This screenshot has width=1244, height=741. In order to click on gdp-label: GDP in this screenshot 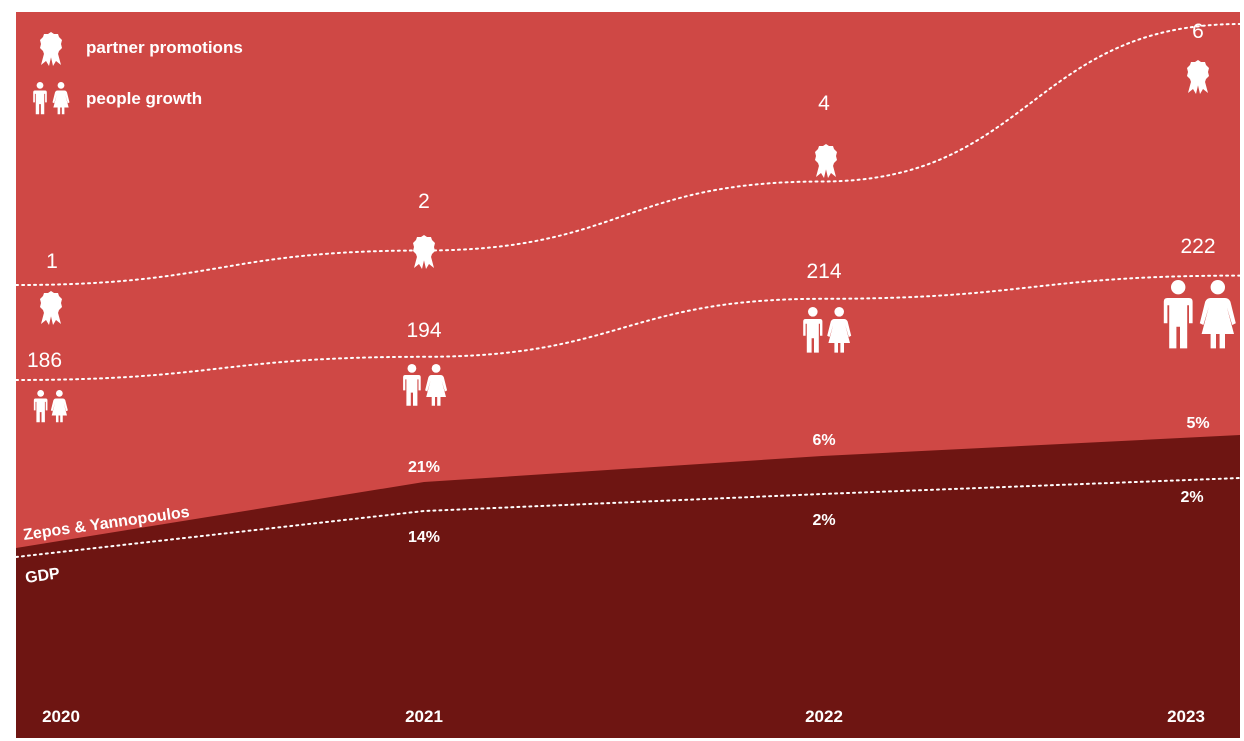, I will do `click(42, 576)`.